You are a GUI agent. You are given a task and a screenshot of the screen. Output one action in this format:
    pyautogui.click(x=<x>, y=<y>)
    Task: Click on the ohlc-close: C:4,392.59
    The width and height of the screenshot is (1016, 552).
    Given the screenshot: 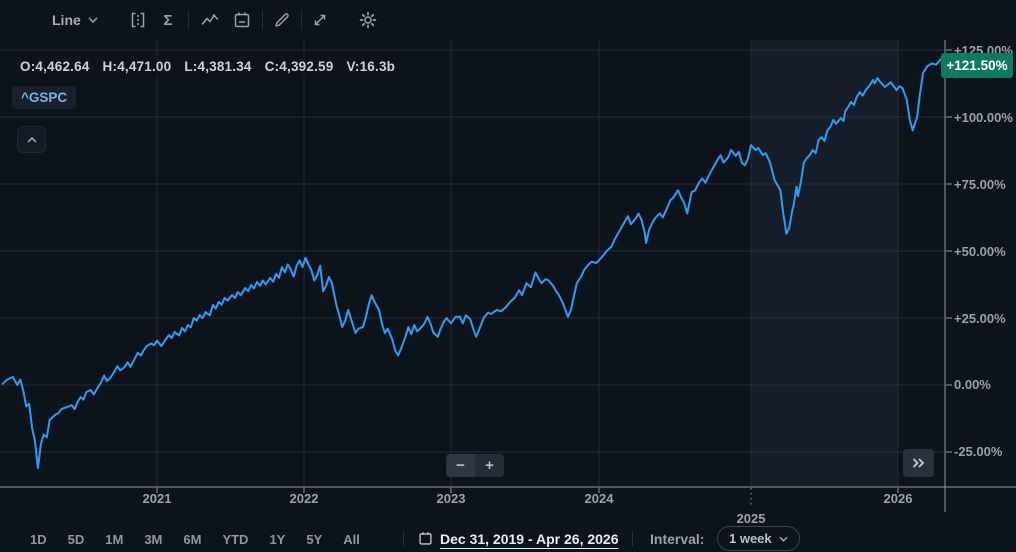 What is the action you would take?
    pyautogui.click(x=299, y=66)
    